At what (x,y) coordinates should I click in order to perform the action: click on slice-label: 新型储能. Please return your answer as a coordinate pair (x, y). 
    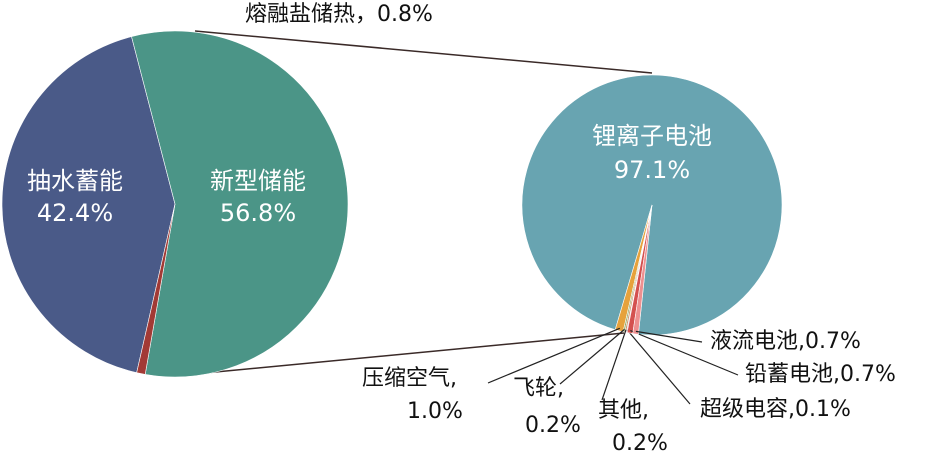
    Looking at the image, I should click on (258, 181).